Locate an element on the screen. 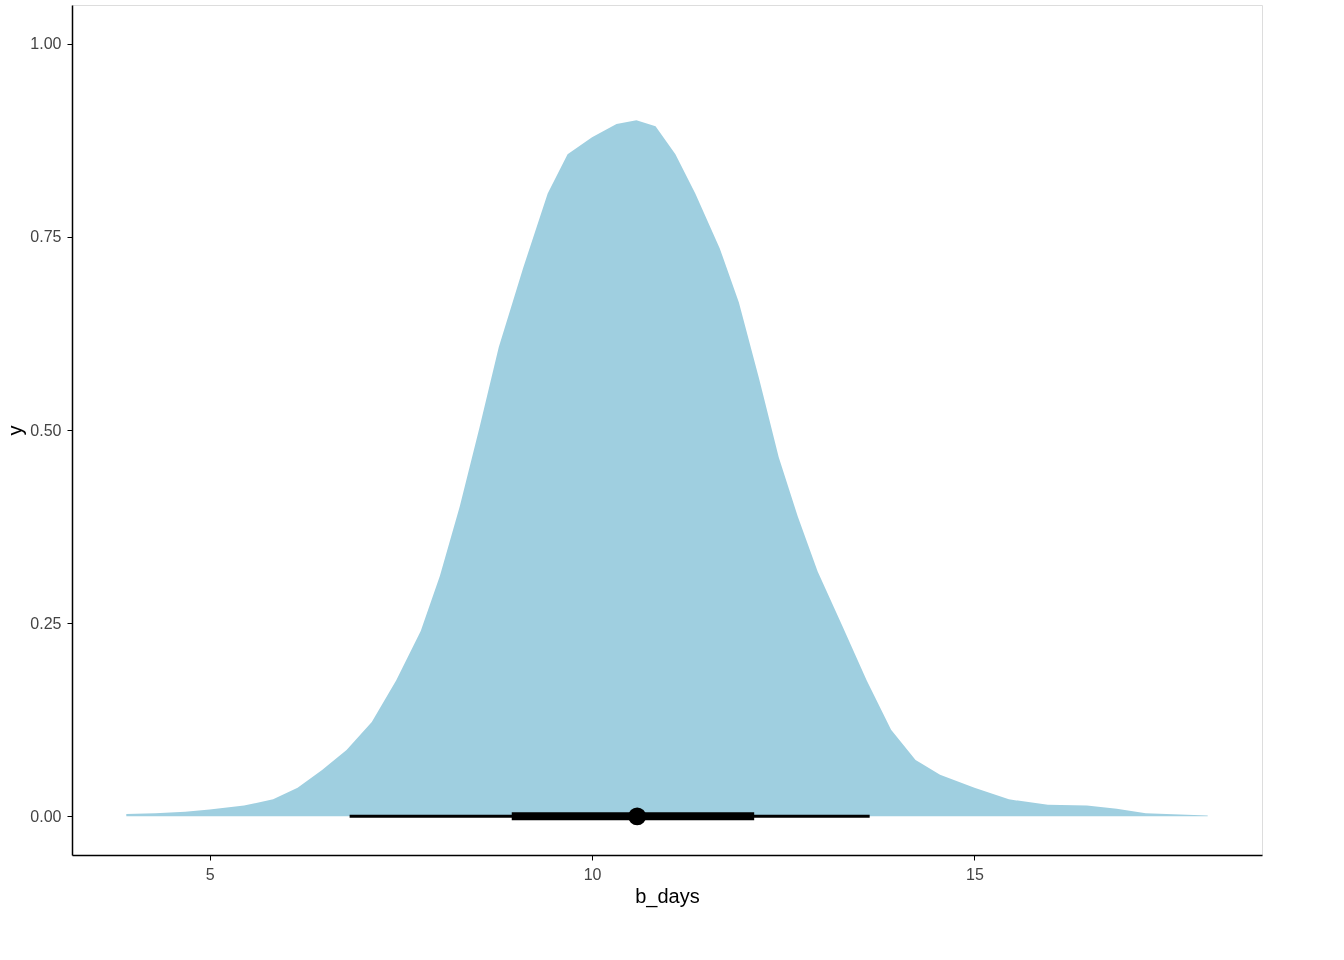 The height and width of the screenshot is (960, 1344). y-tick-label: 0.50 is located at coordinates (46, 430).